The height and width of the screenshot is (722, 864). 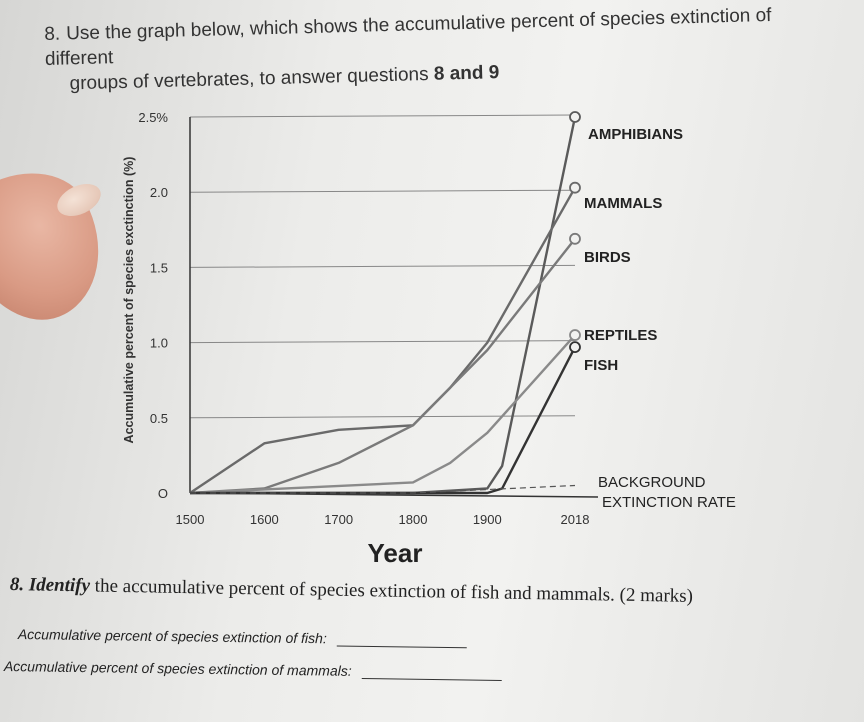 What do you see at coordinates (383, 420) in the screenshot?
I see `series-line-fish` at bounding box center [383, 420].